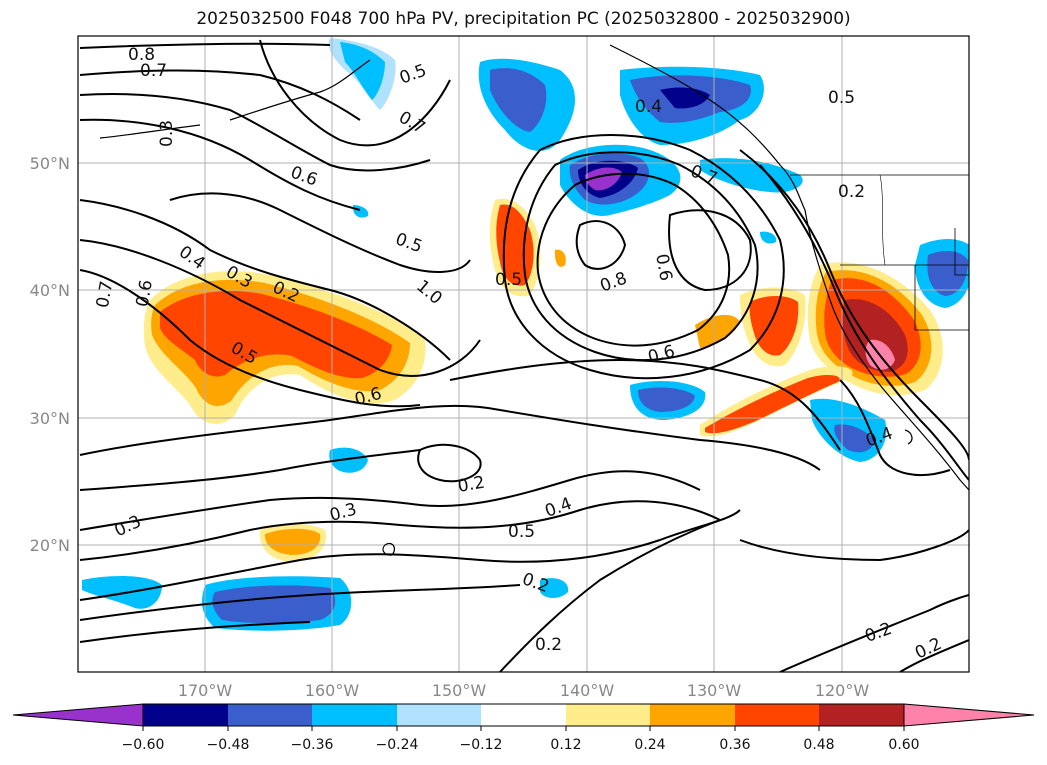  I want to click on colorbar-tick-label: 0.12, so click(565, 745).